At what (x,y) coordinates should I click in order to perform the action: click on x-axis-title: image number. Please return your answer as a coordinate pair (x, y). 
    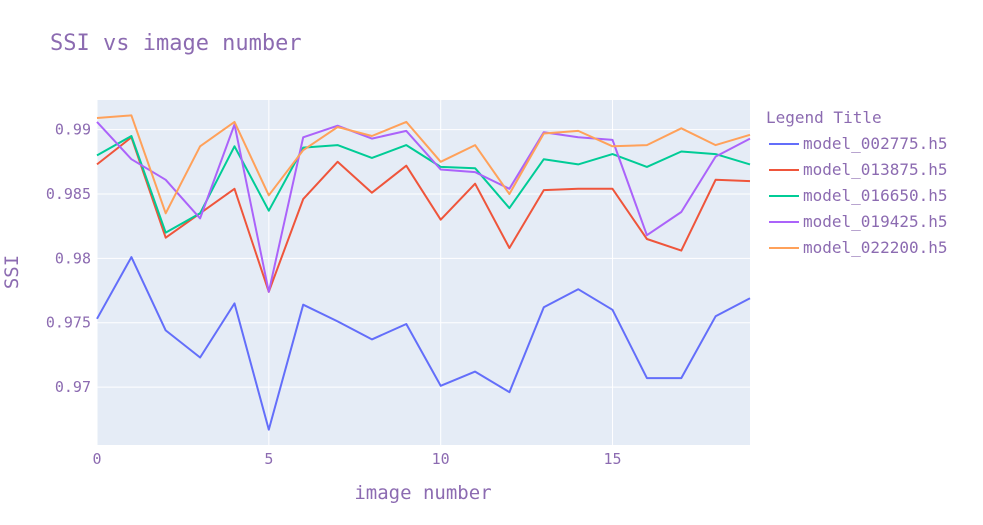
    Looking at the image, I should click on (422, 493).